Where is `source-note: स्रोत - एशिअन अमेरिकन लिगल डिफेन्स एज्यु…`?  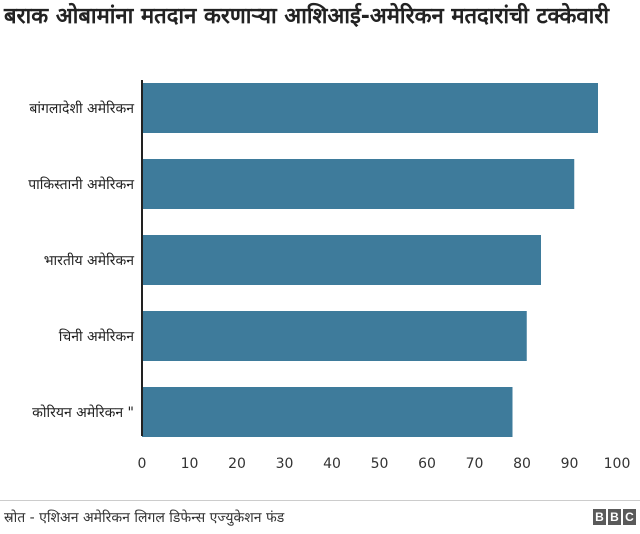 source-note: स्रोत - एशिअन अमेरिकन लिगल डिफेन्स एज्यु… is located at coordinates (144, 518).